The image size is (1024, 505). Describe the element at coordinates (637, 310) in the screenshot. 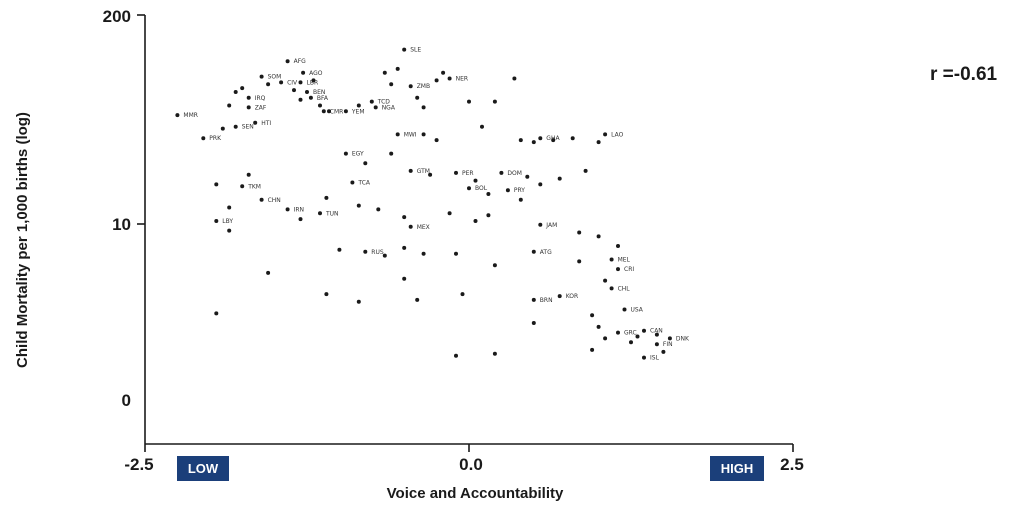

I see `data-point-label: USA` at that location.